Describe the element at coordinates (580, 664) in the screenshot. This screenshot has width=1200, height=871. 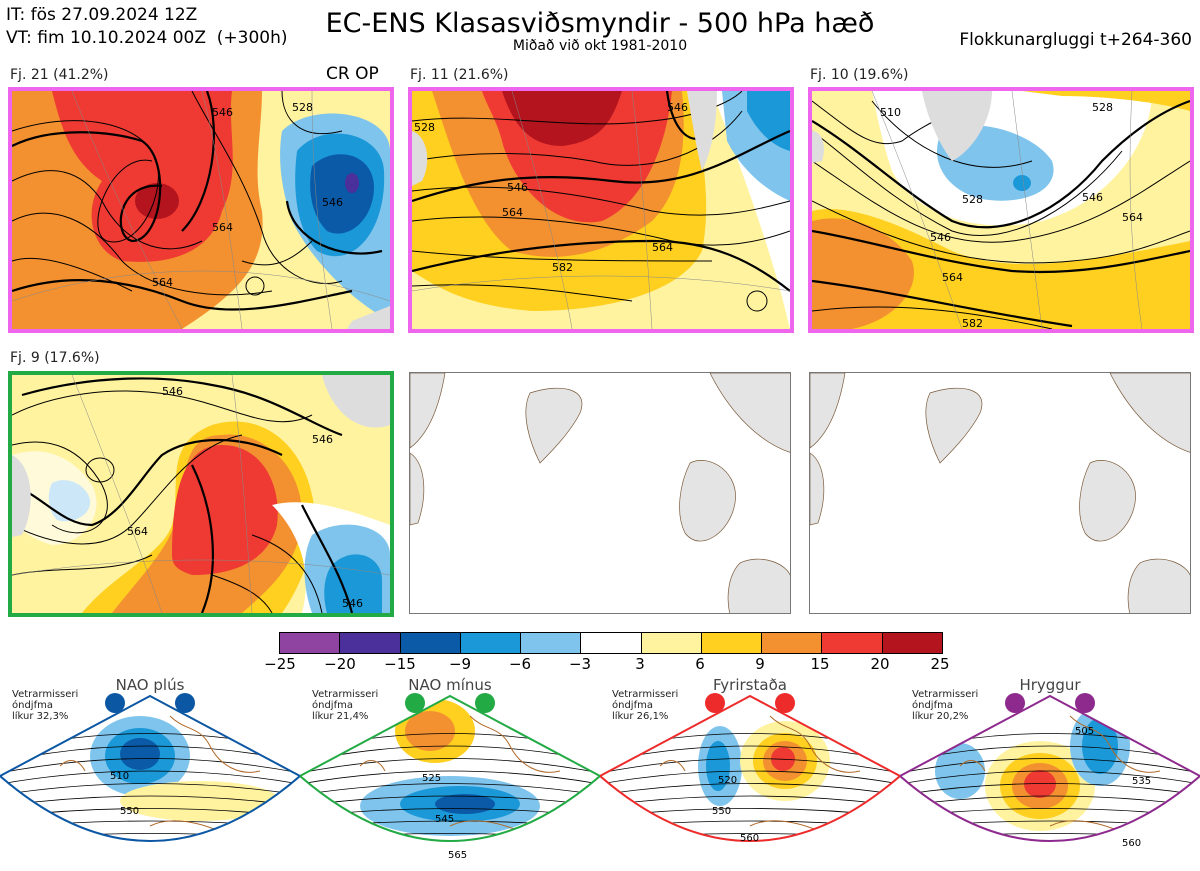
I see `colorbar-tick-label: −3` at that location.